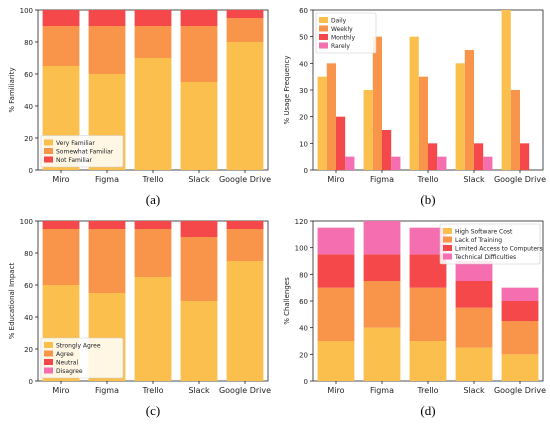 The height and width of the screenshot is (426, 550). Describe the element at coordinates (287, 89) in the screenshot. I see `y-axis-label: % Usage Frequency` at that location.